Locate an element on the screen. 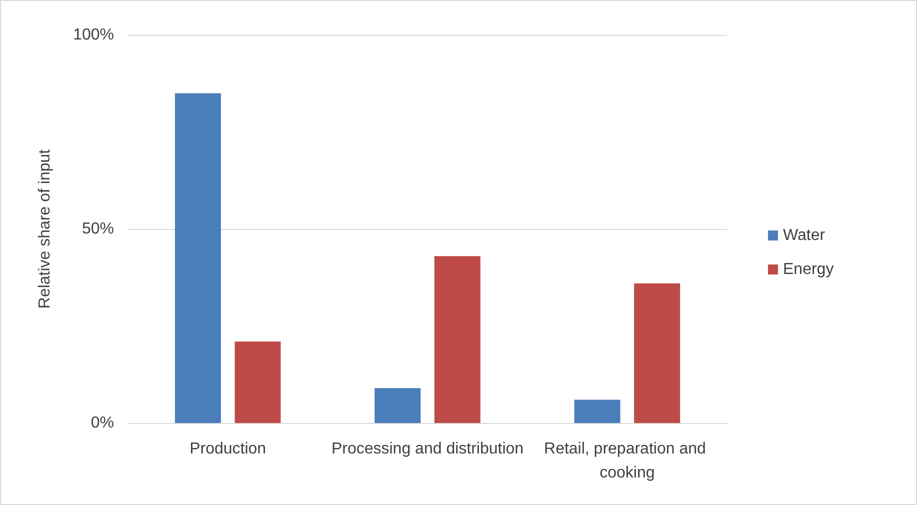 This screenshot has width=917, height=505. y-tick-label: 50% is located at coordinates (98, 229).